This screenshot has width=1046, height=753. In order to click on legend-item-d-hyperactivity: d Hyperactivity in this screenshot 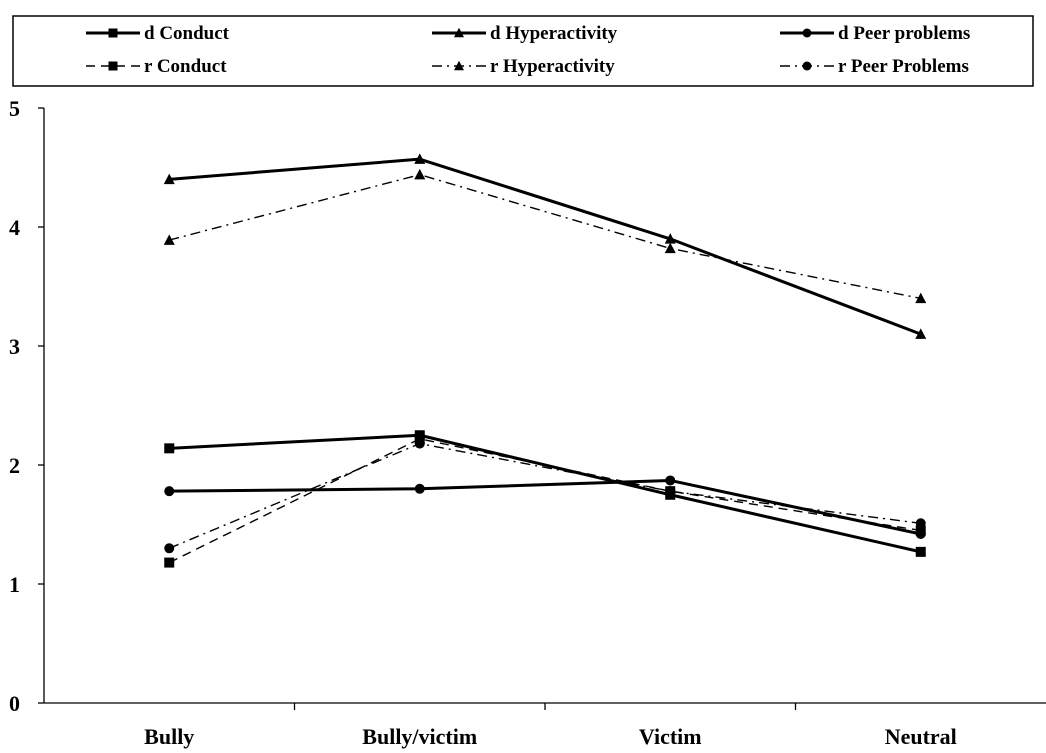, I will do `click(525, 33)`.